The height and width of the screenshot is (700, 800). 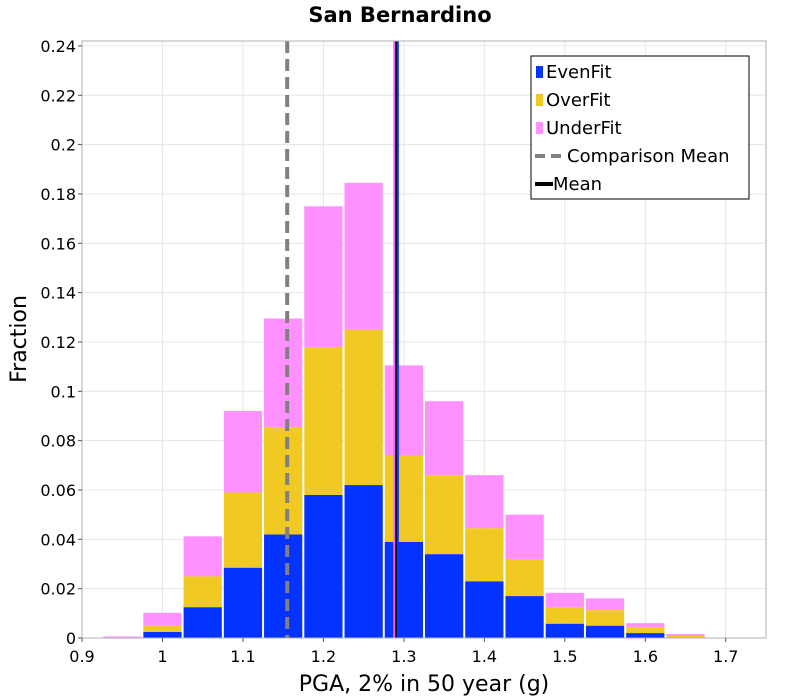 I want to click on y-tick-label-2: 0.04, so click(x=58, y=539).